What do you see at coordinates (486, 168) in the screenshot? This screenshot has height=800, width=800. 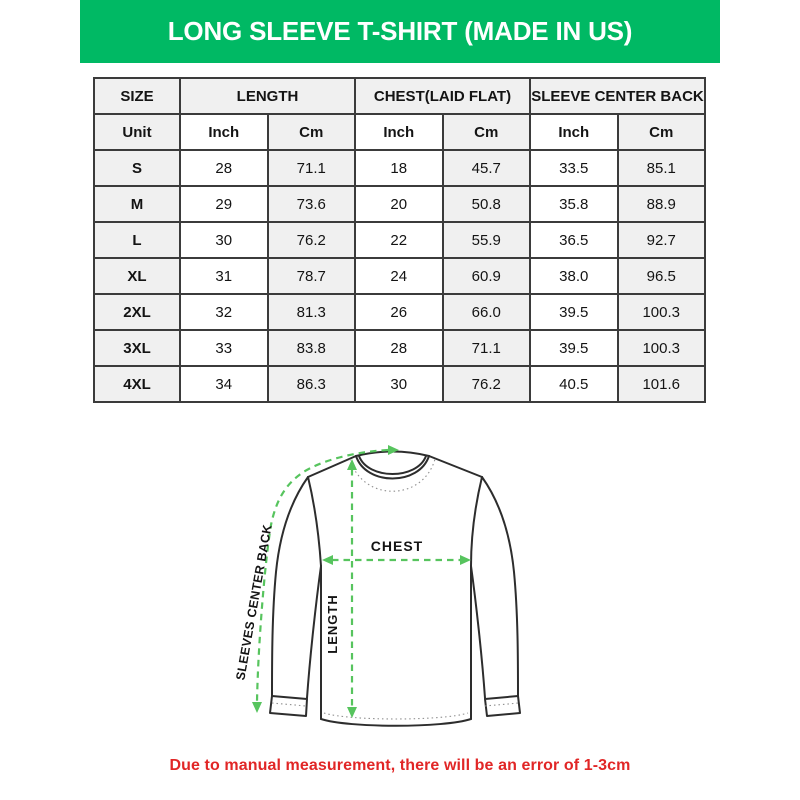 I see `value-cell: 45.7` at bounding box center [486, 168].